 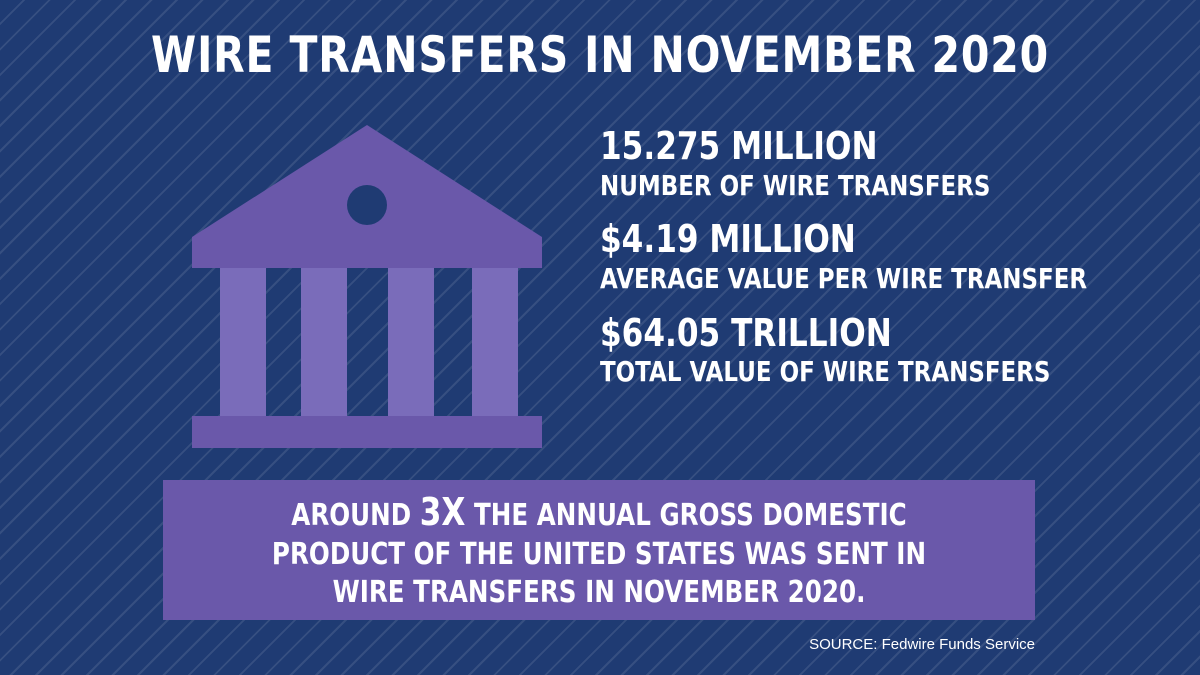 I want to click on stat-label: TOTAL VALUE OF WIRE TRANSFERS, so click(x=825, y=372).